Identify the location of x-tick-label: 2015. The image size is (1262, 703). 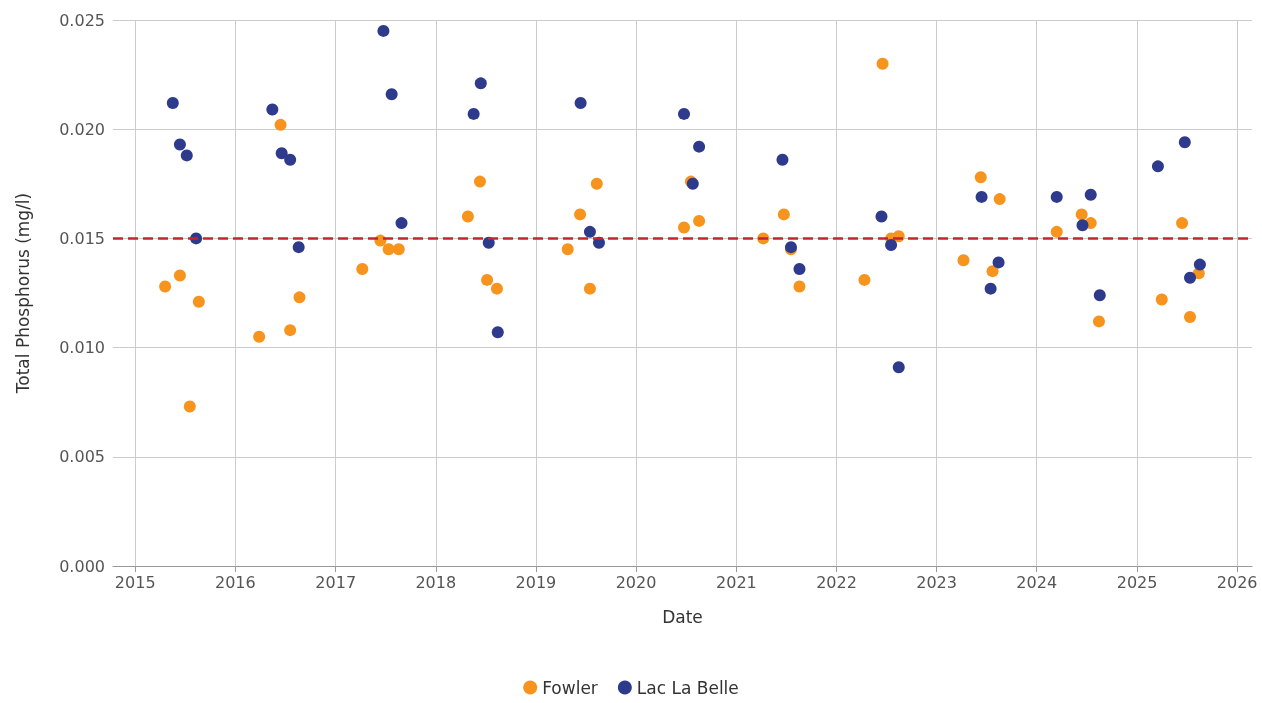
(135, 582).